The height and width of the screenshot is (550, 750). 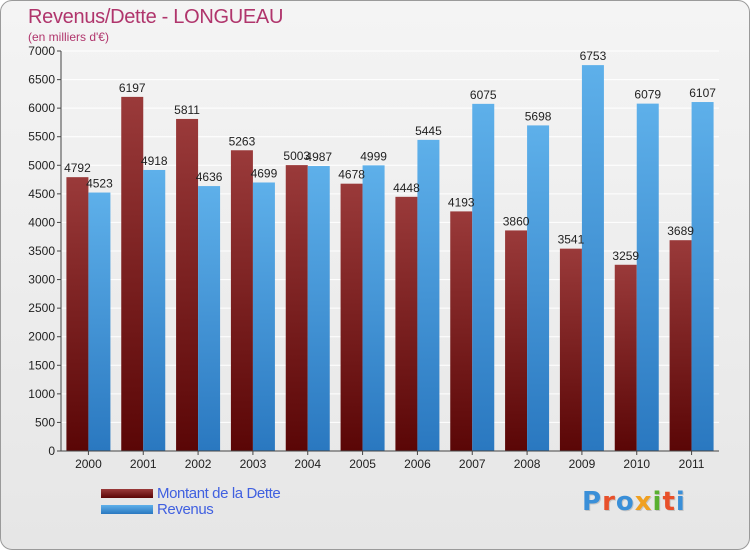 What do you see at coordinates (77, 168) in the screenshot?
I see `data-label-debt: 4792` at bounding box center [77, 168].